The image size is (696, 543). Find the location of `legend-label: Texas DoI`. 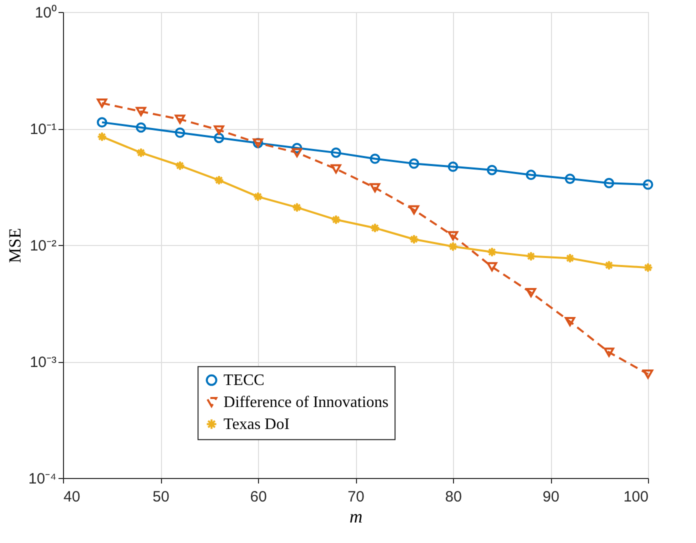

legend-label: Texas DoI is located at coordinates (257, 425).